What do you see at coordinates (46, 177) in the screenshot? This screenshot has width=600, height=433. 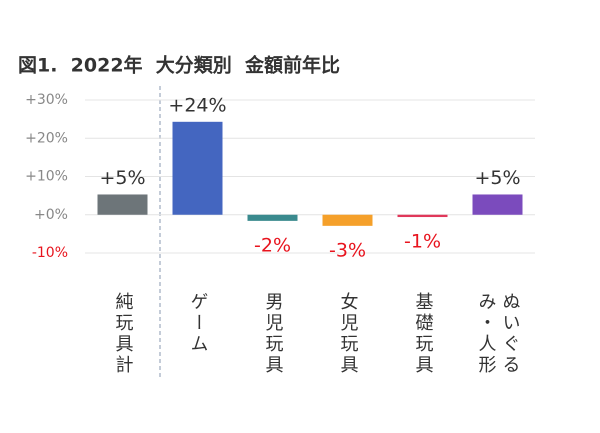 I see `y-tick-label: +10%` at bounding box center [46, 177].